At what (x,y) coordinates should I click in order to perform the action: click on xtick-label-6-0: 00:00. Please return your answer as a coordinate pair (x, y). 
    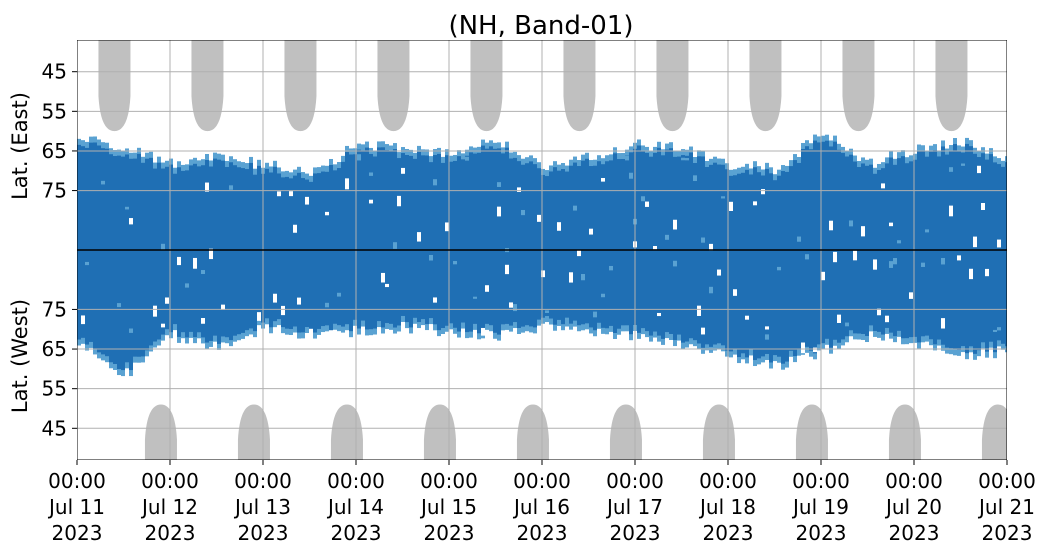
    Looking at the image, I should click on (635, 481).